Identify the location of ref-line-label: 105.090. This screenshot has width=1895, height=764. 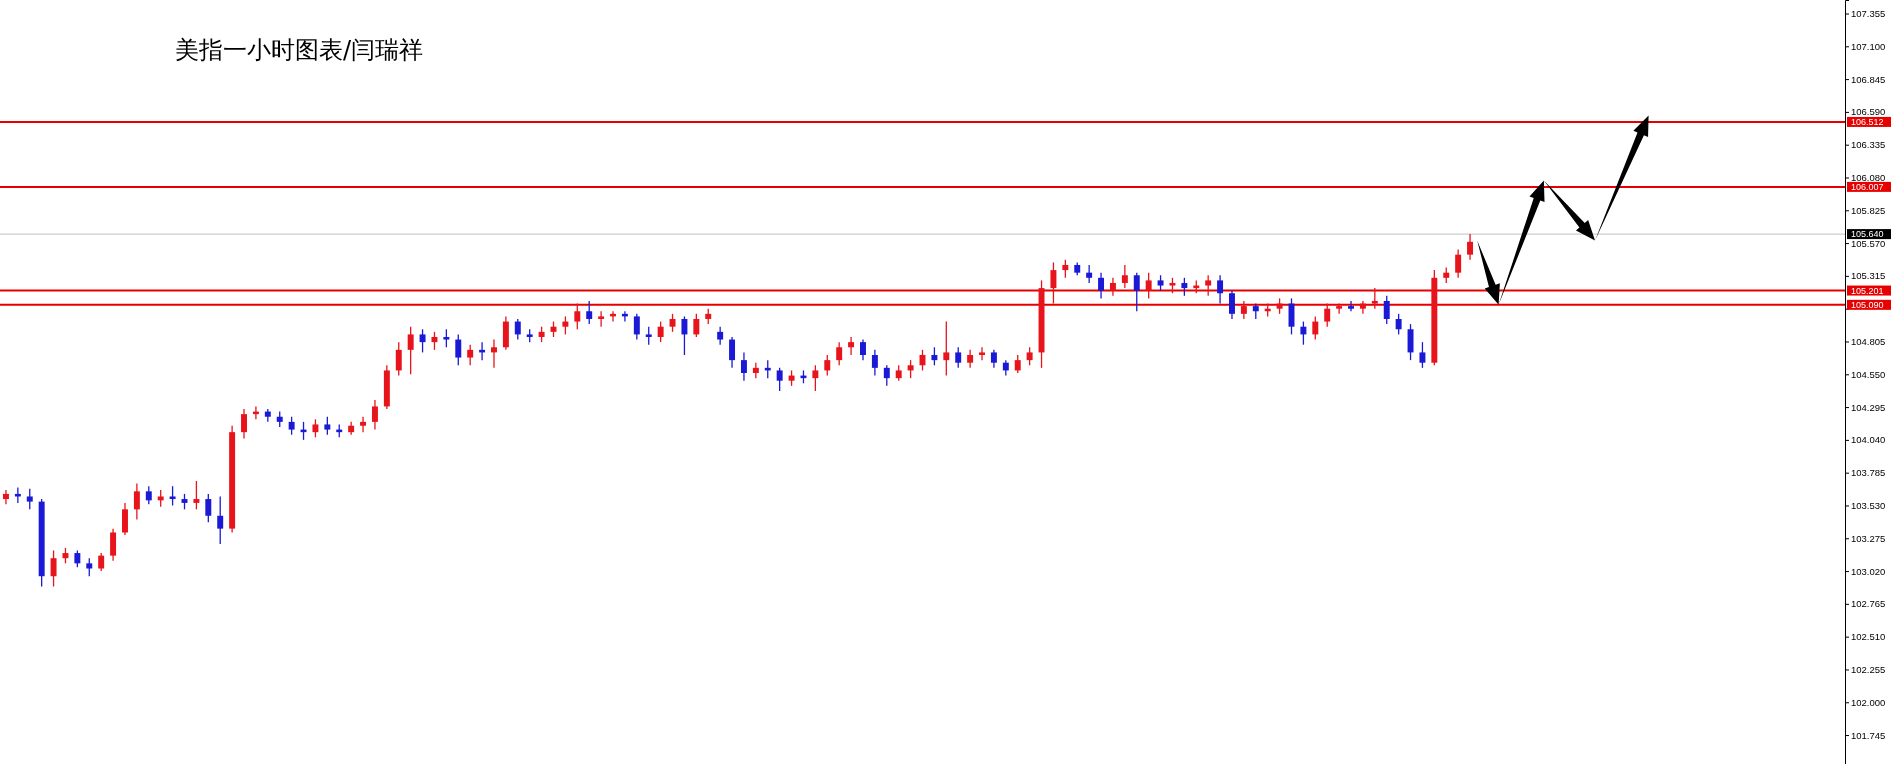
(1867, 305).